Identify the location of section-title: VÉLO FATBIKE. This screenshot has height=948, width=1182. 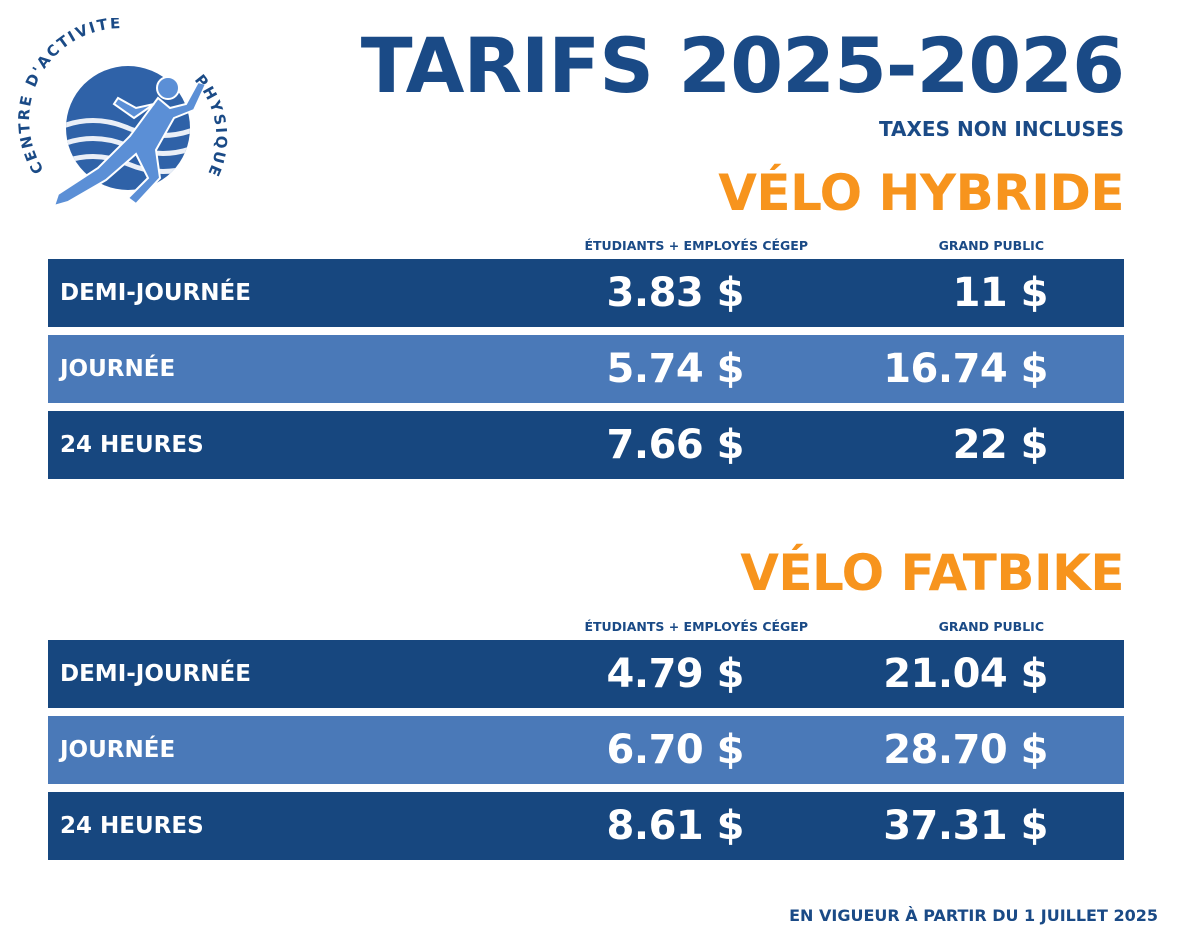
(932, 573).